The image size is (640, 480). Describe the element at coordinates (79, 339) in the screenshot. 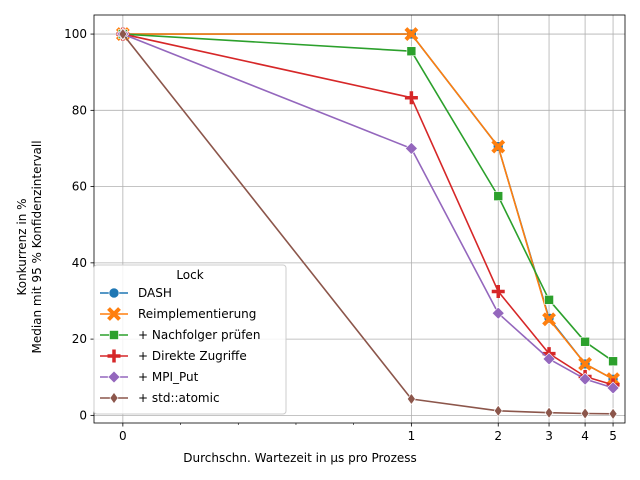

I see `y-tick-label: 20` at that location.